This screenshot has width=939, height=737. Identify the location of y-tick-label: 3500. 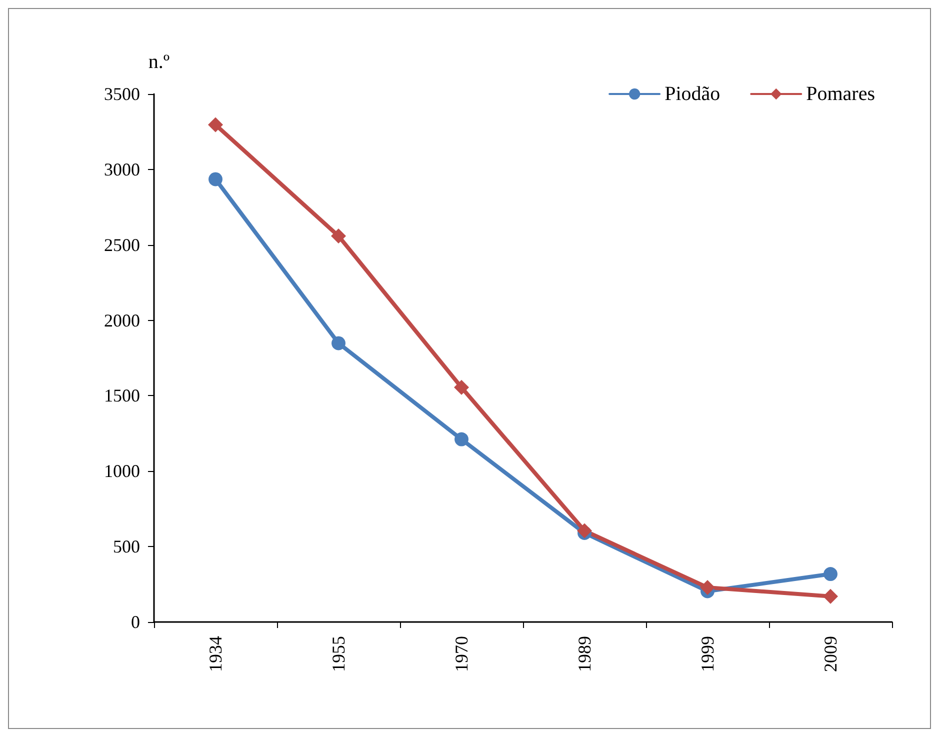
(122, 94).